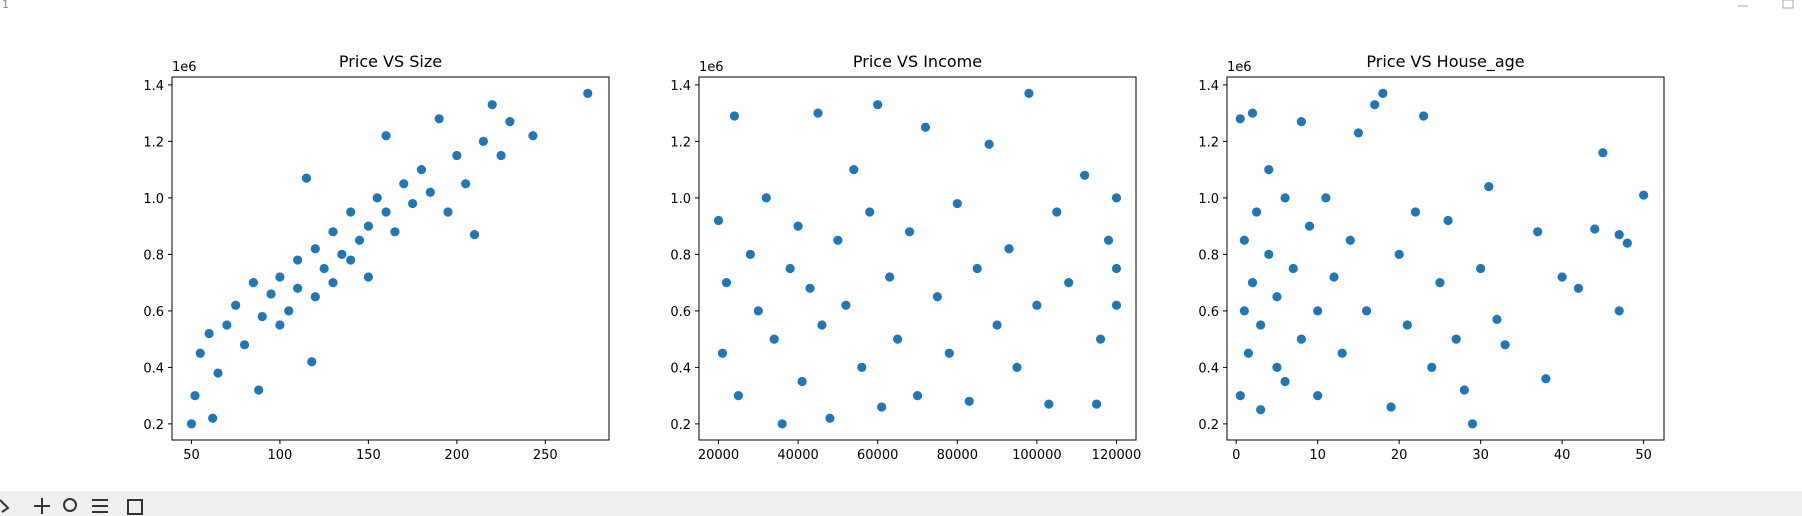 The height and width of the screenshot is (516, 1802). Describe the element at coordinates (917, 61) in the screenshot. I see `chart-title: Price VS Income` at that location.